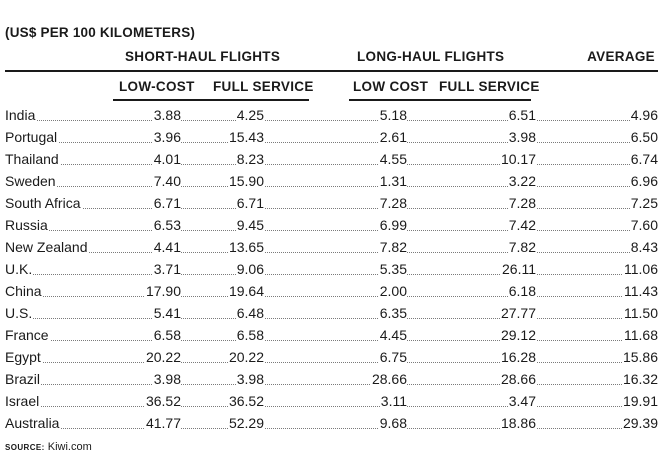 This screenshot has height=467, width=659. I want to click on short-full-value: 6.48, so click(249, 313).